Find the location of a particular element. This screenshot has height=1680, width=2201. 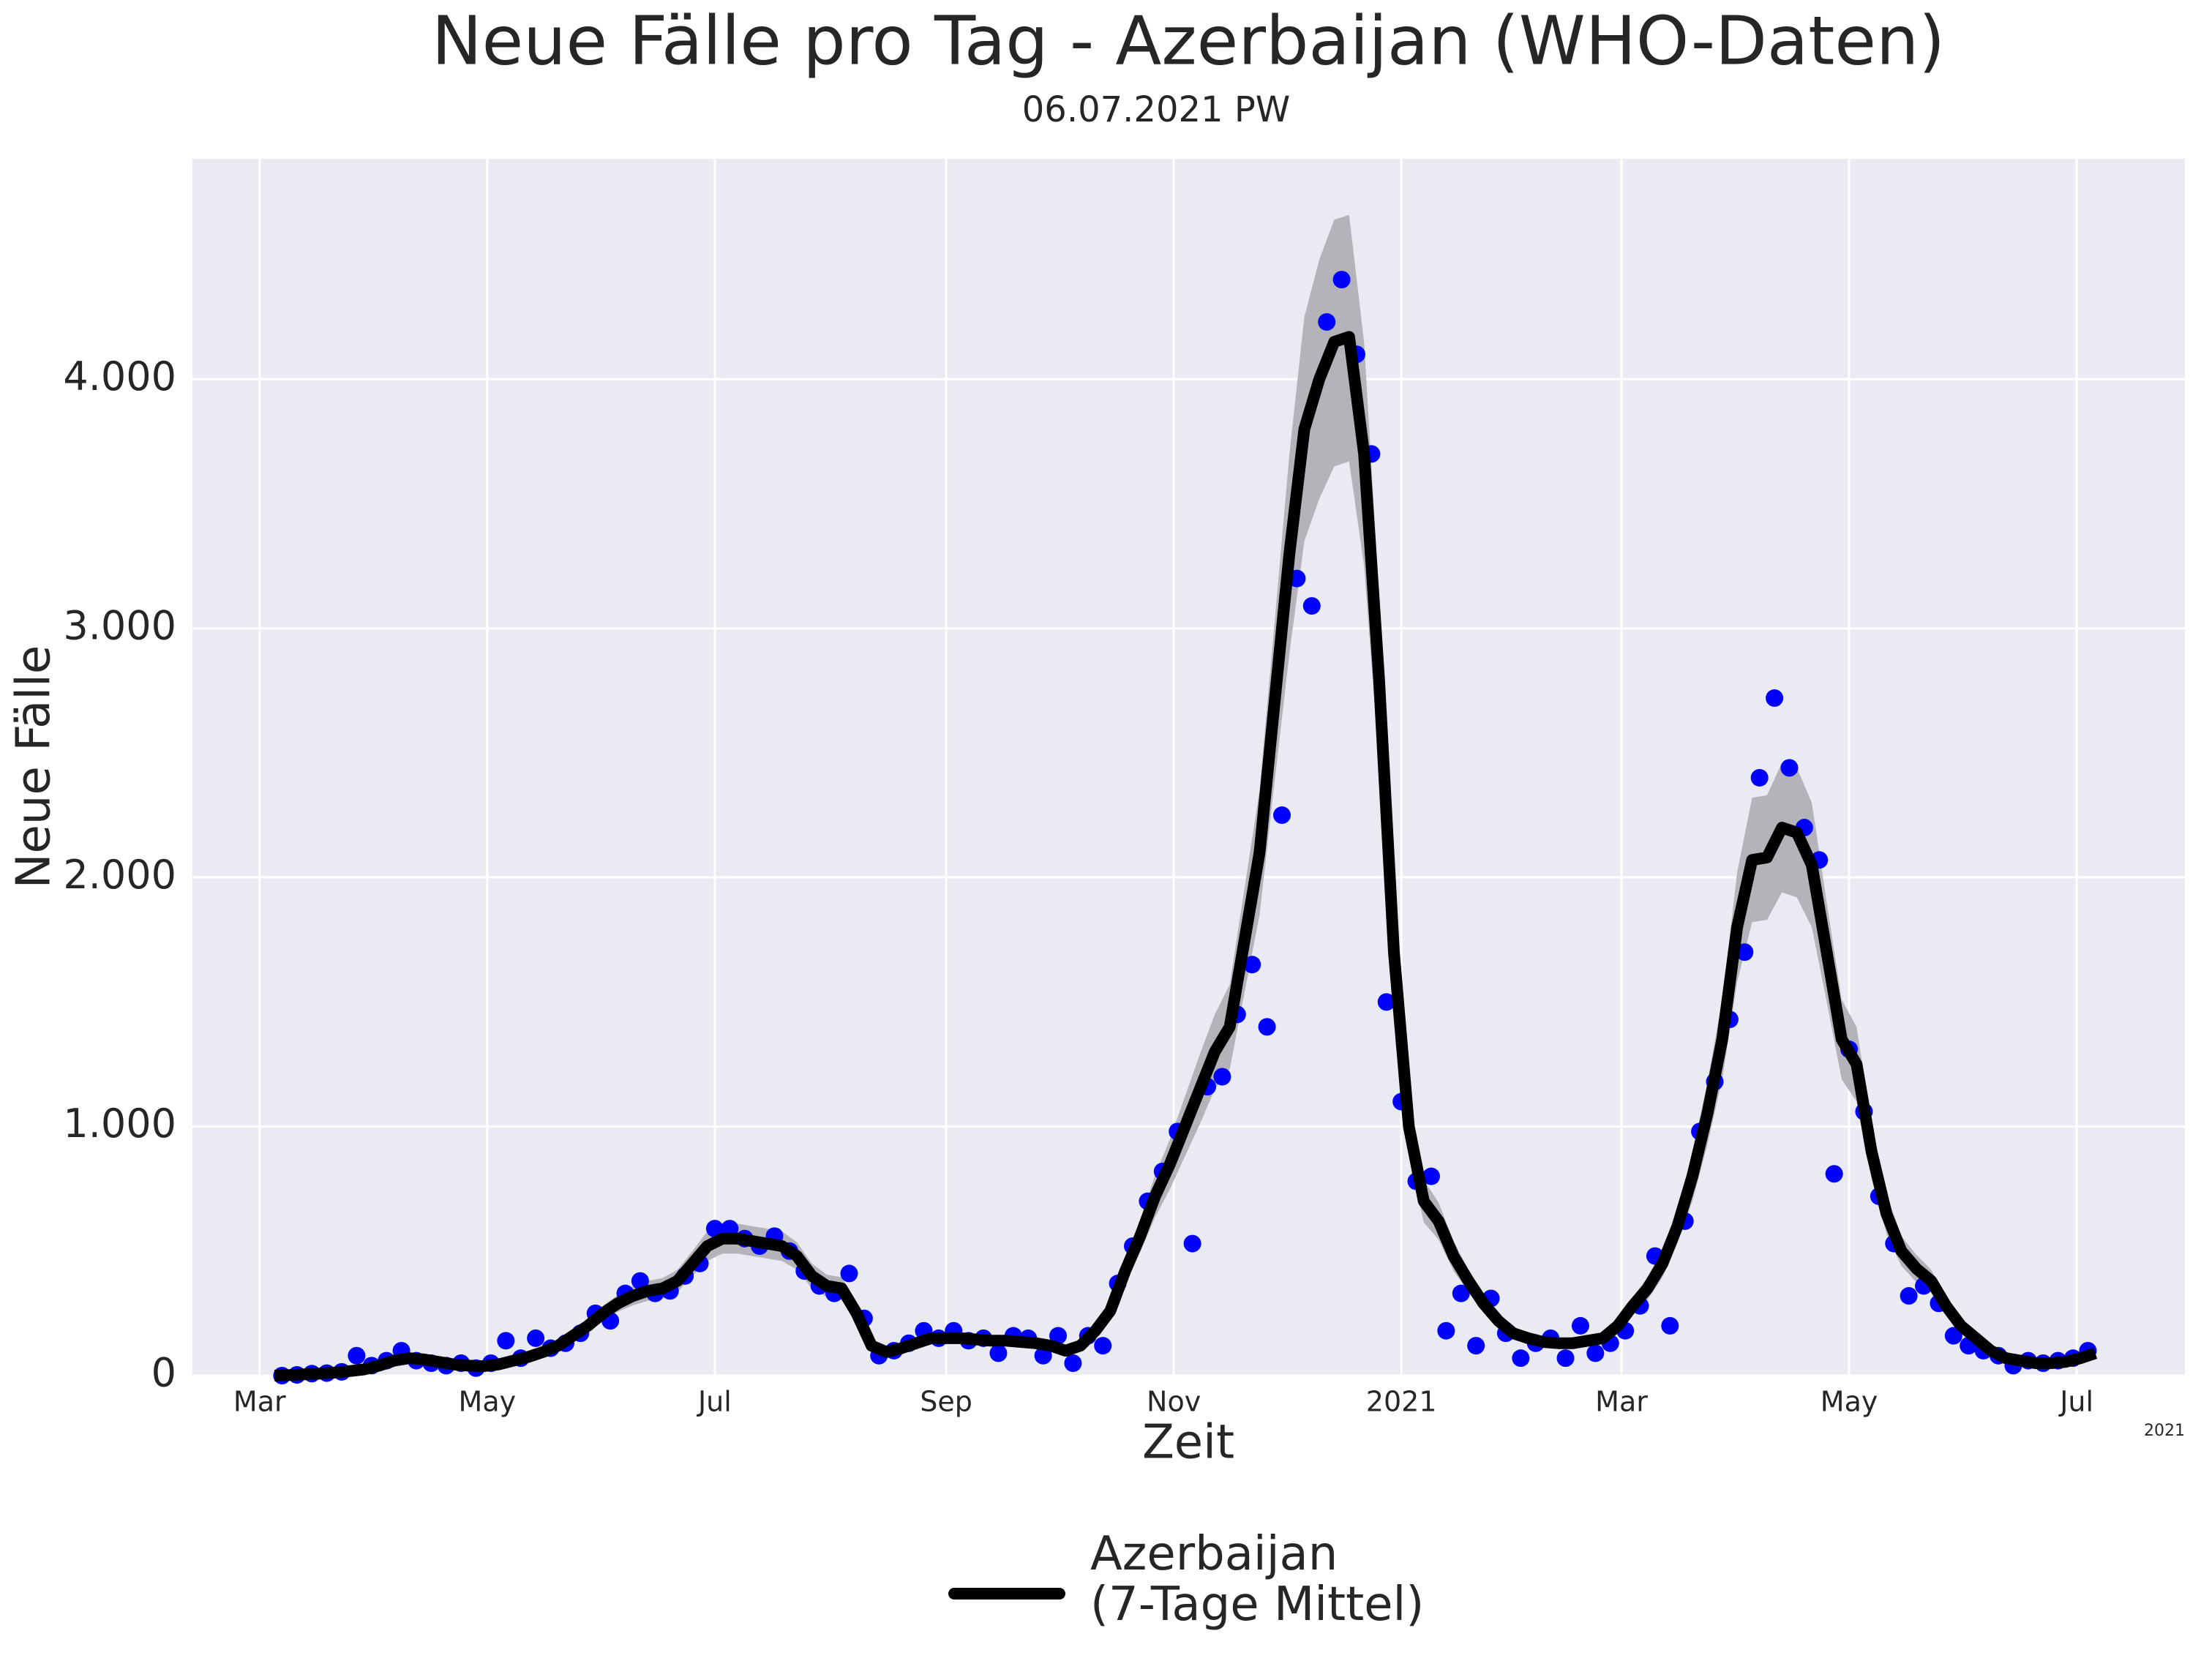

legend-label: Azerbaijan (7-Tage Mittel) is located at coordinates (1258, 1581).